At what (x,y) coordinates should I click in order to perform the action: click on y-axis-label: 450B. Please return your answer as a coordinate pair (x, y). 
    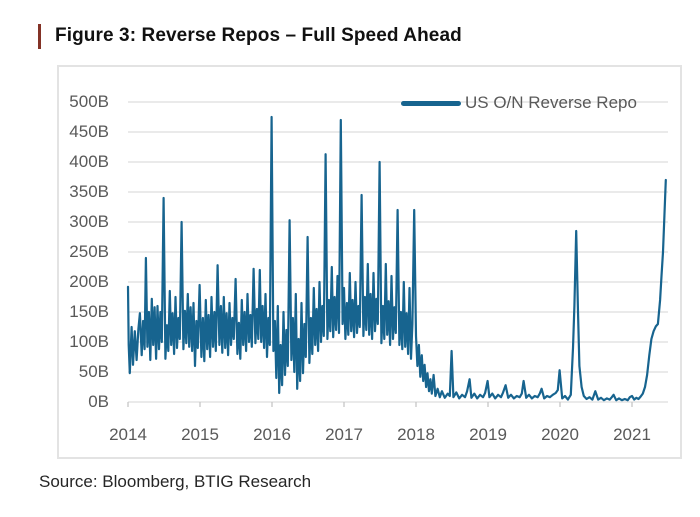
    Looking at the image, I should click on (89, 131).